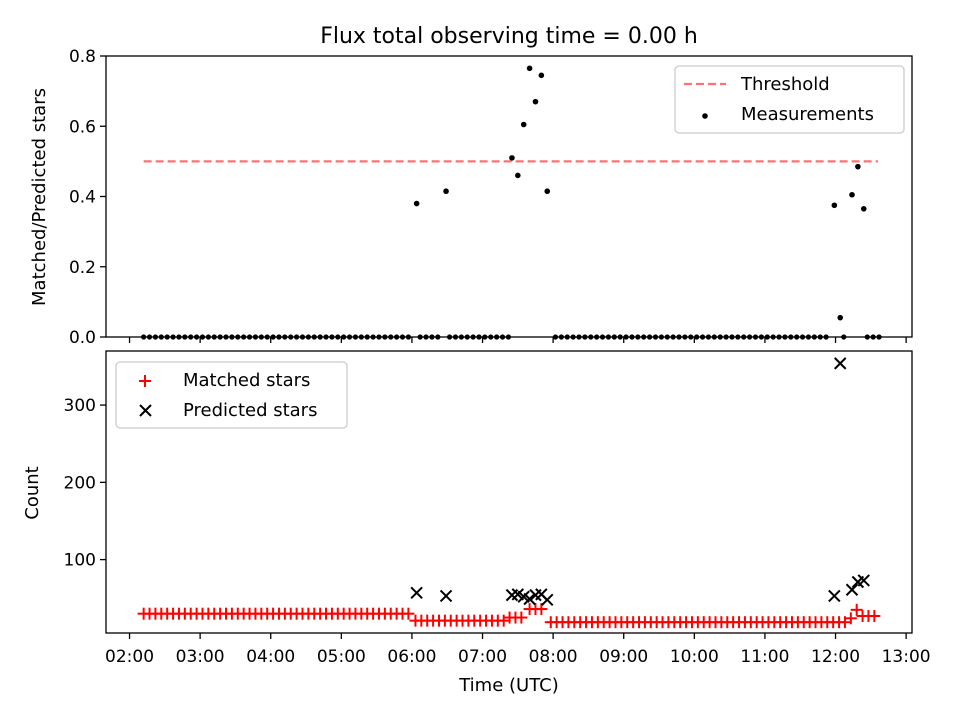 The width and height of the screenshot is (960, 720). What do you see at coordinates (82, 127) in the screenshot?
I see `top-y-tick-label: 0.6` at bounding box center [82, 127].